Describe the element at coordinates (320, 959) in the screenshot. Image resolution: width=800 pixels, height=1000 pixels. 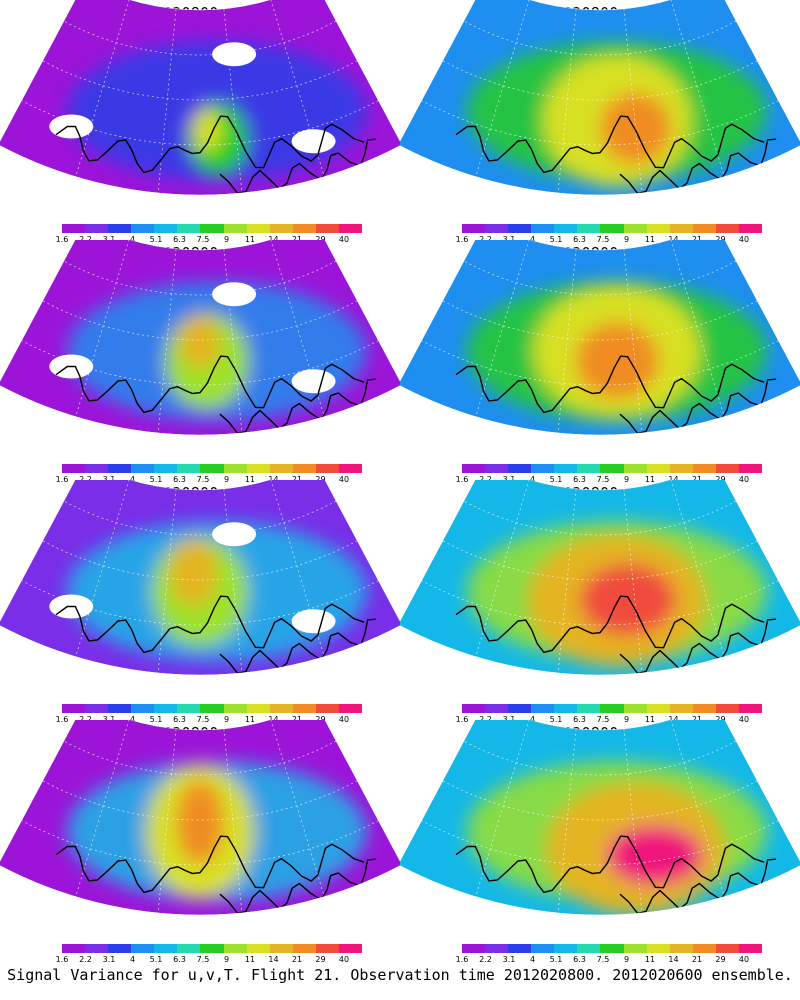
I see `colorbar-tick-label: 29` at that location.